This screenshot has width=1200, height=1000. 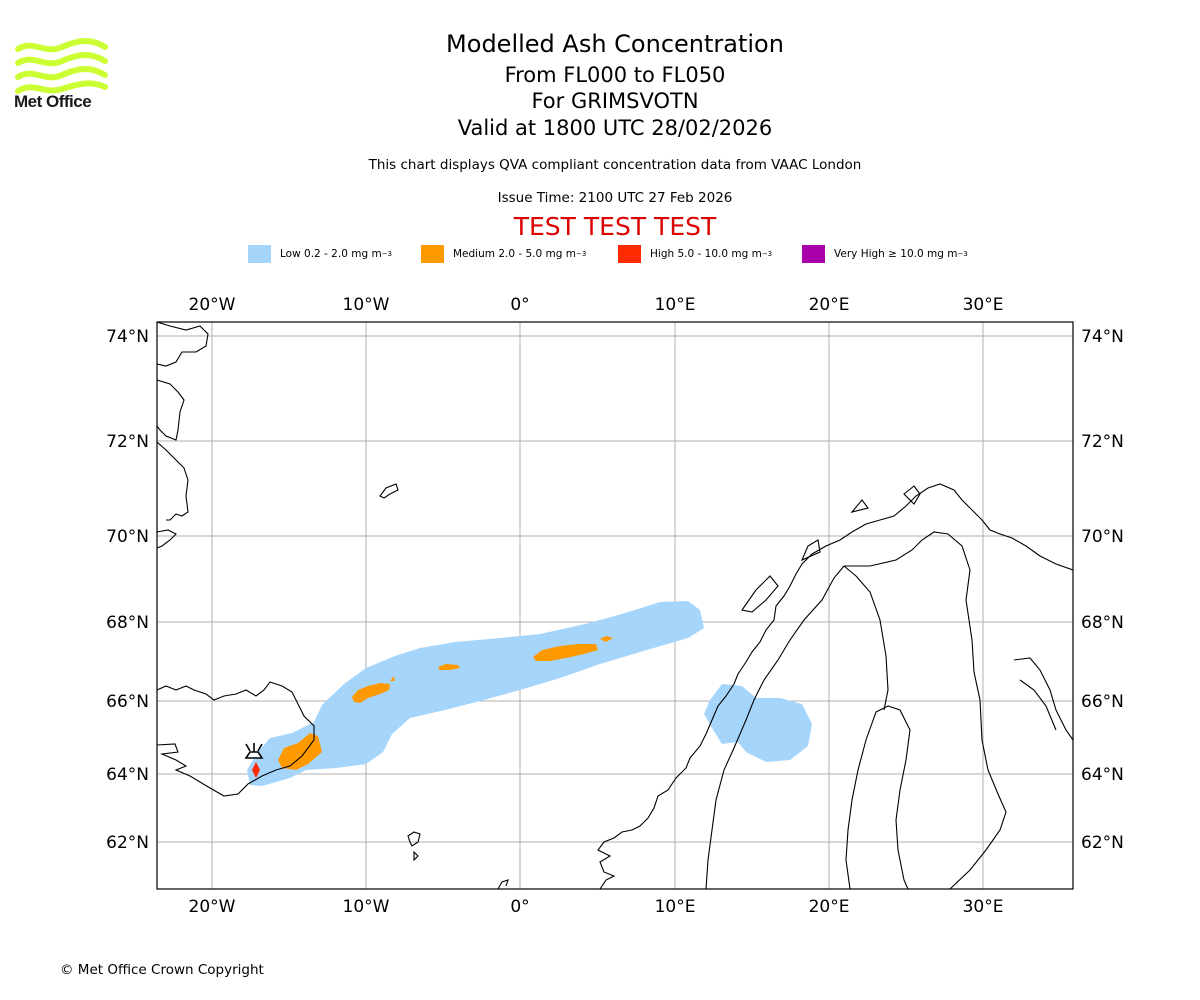 I want to click on flight-level-range: From FL000 to FL050, so click(x=615, y=75).